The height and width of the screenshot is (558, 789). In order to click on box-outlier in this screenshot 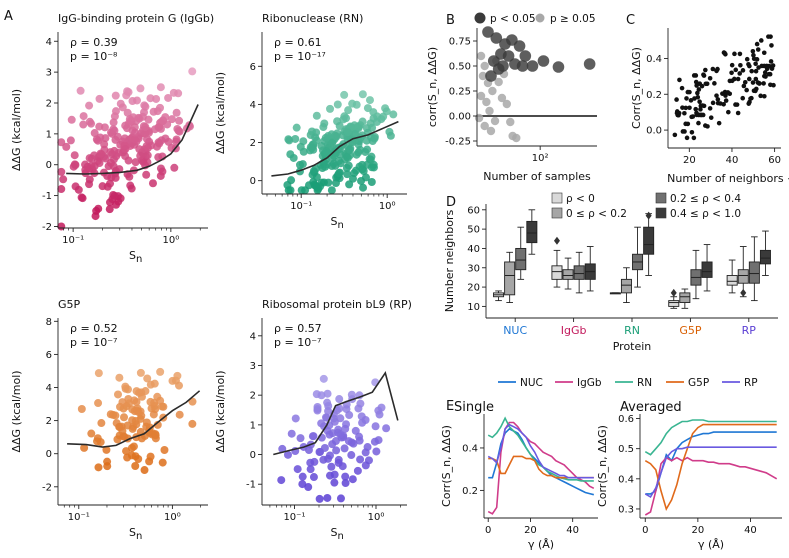, I will do `click(673, 292)`.